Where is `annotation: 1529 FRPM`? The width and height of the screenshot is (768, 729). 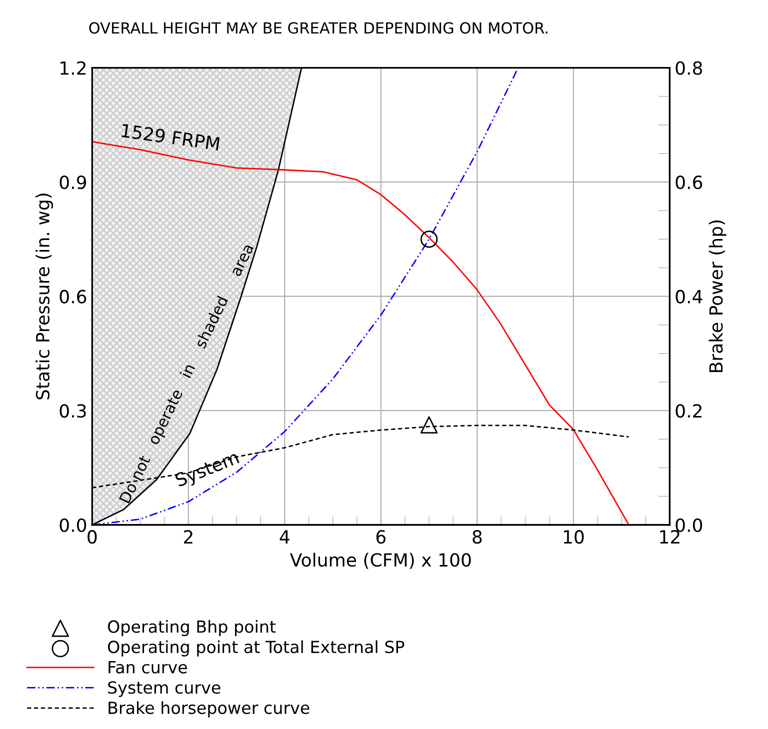 annotation: 1529 FRPM is located at coordinates (170, 137).